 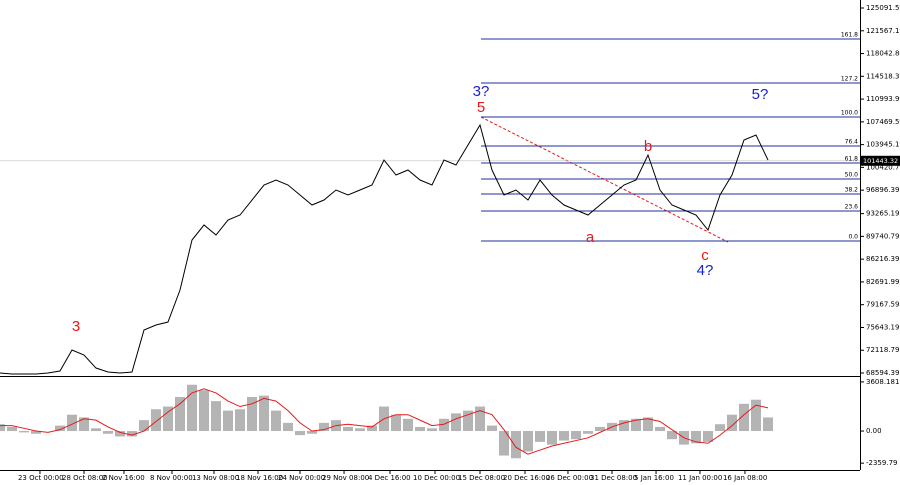 I want to click on wave-label: 4?, so click(x=705, y=270).